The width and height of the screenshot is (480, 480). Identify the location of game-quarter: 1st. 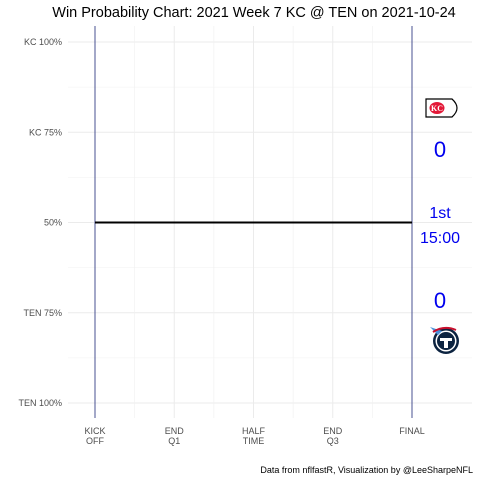
(440, 213).